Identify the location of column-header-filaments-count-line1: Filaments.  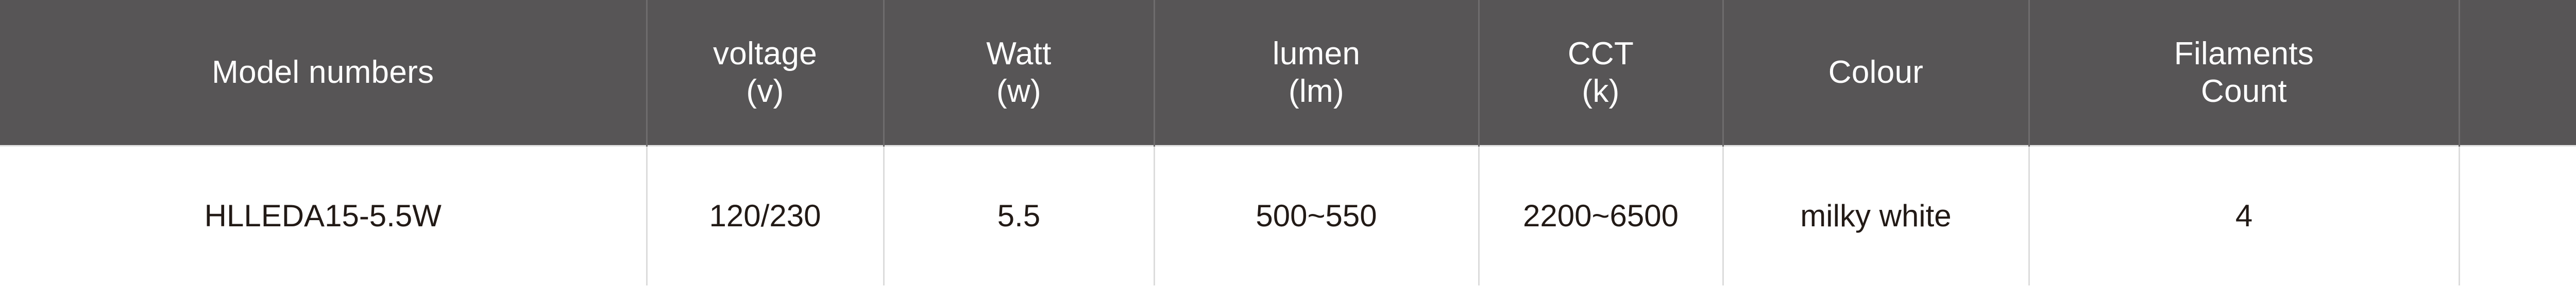
(2244, 53).